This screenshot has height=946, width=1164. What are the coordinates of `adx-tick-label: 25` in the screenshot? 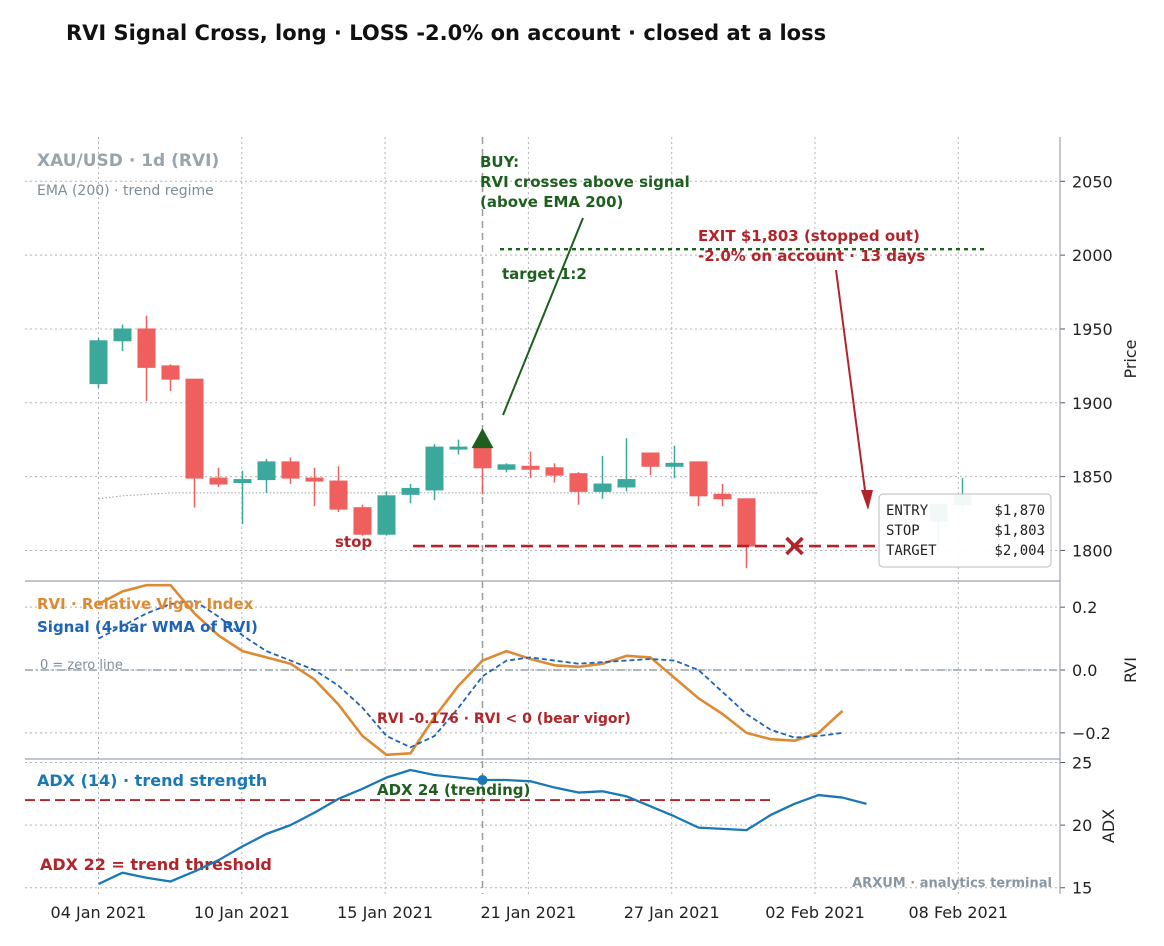 It's located at (1082, 763).